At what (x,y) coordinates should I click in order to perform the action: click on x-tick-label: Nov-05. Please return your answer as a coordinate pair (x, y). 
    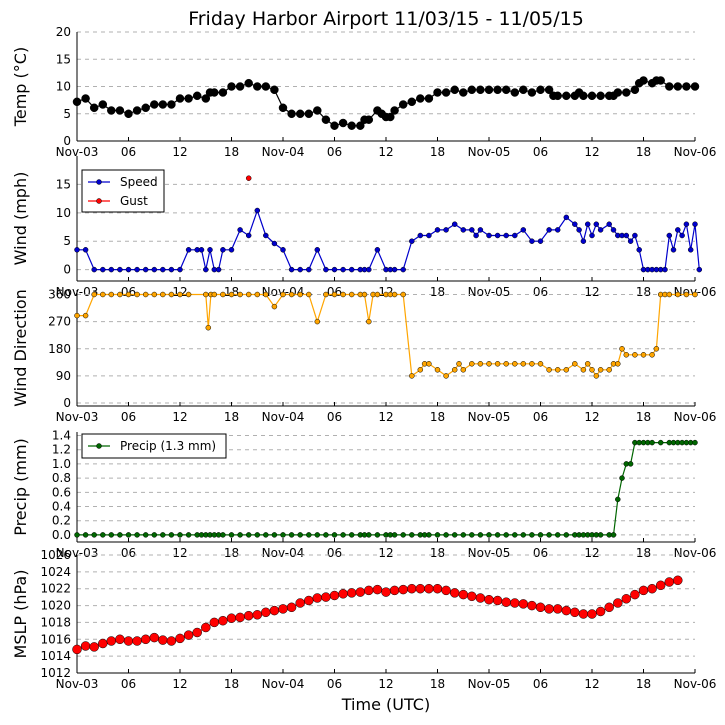
    Looking at the image, I should click on (489, 292).